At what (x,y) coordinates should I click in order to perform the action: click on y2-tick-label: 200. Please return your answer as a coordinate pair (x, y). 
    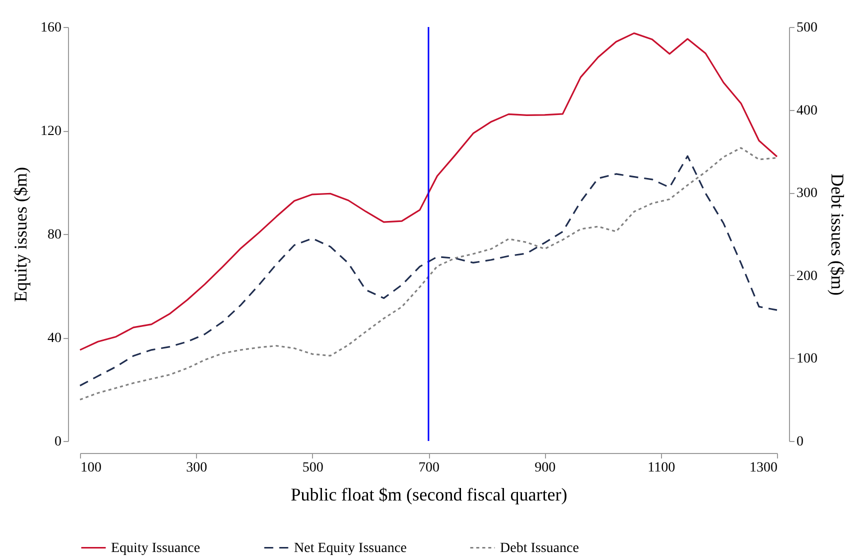
    Looking at the image, I should click on (807, 276).